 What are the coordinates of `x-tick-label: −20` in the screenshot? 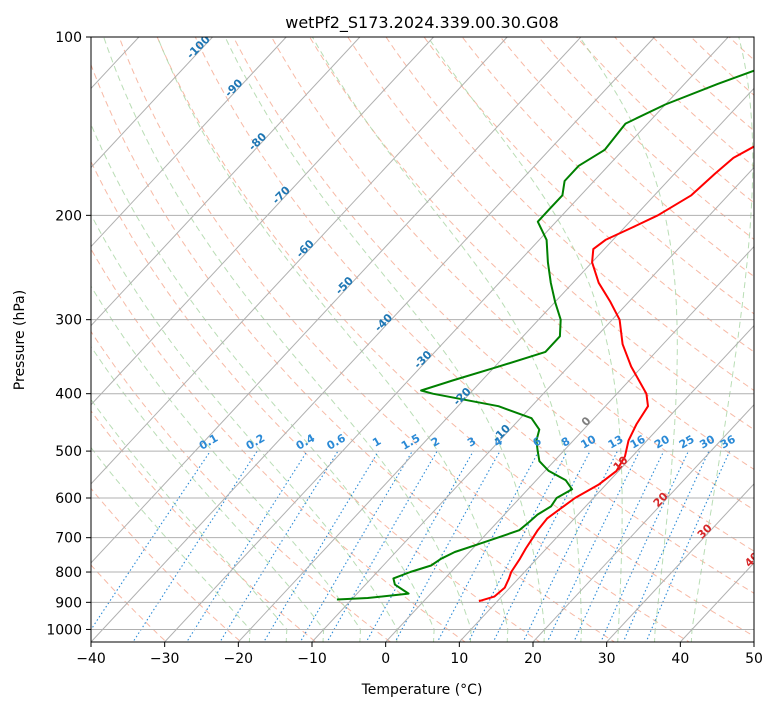 It's located at (239, 659).